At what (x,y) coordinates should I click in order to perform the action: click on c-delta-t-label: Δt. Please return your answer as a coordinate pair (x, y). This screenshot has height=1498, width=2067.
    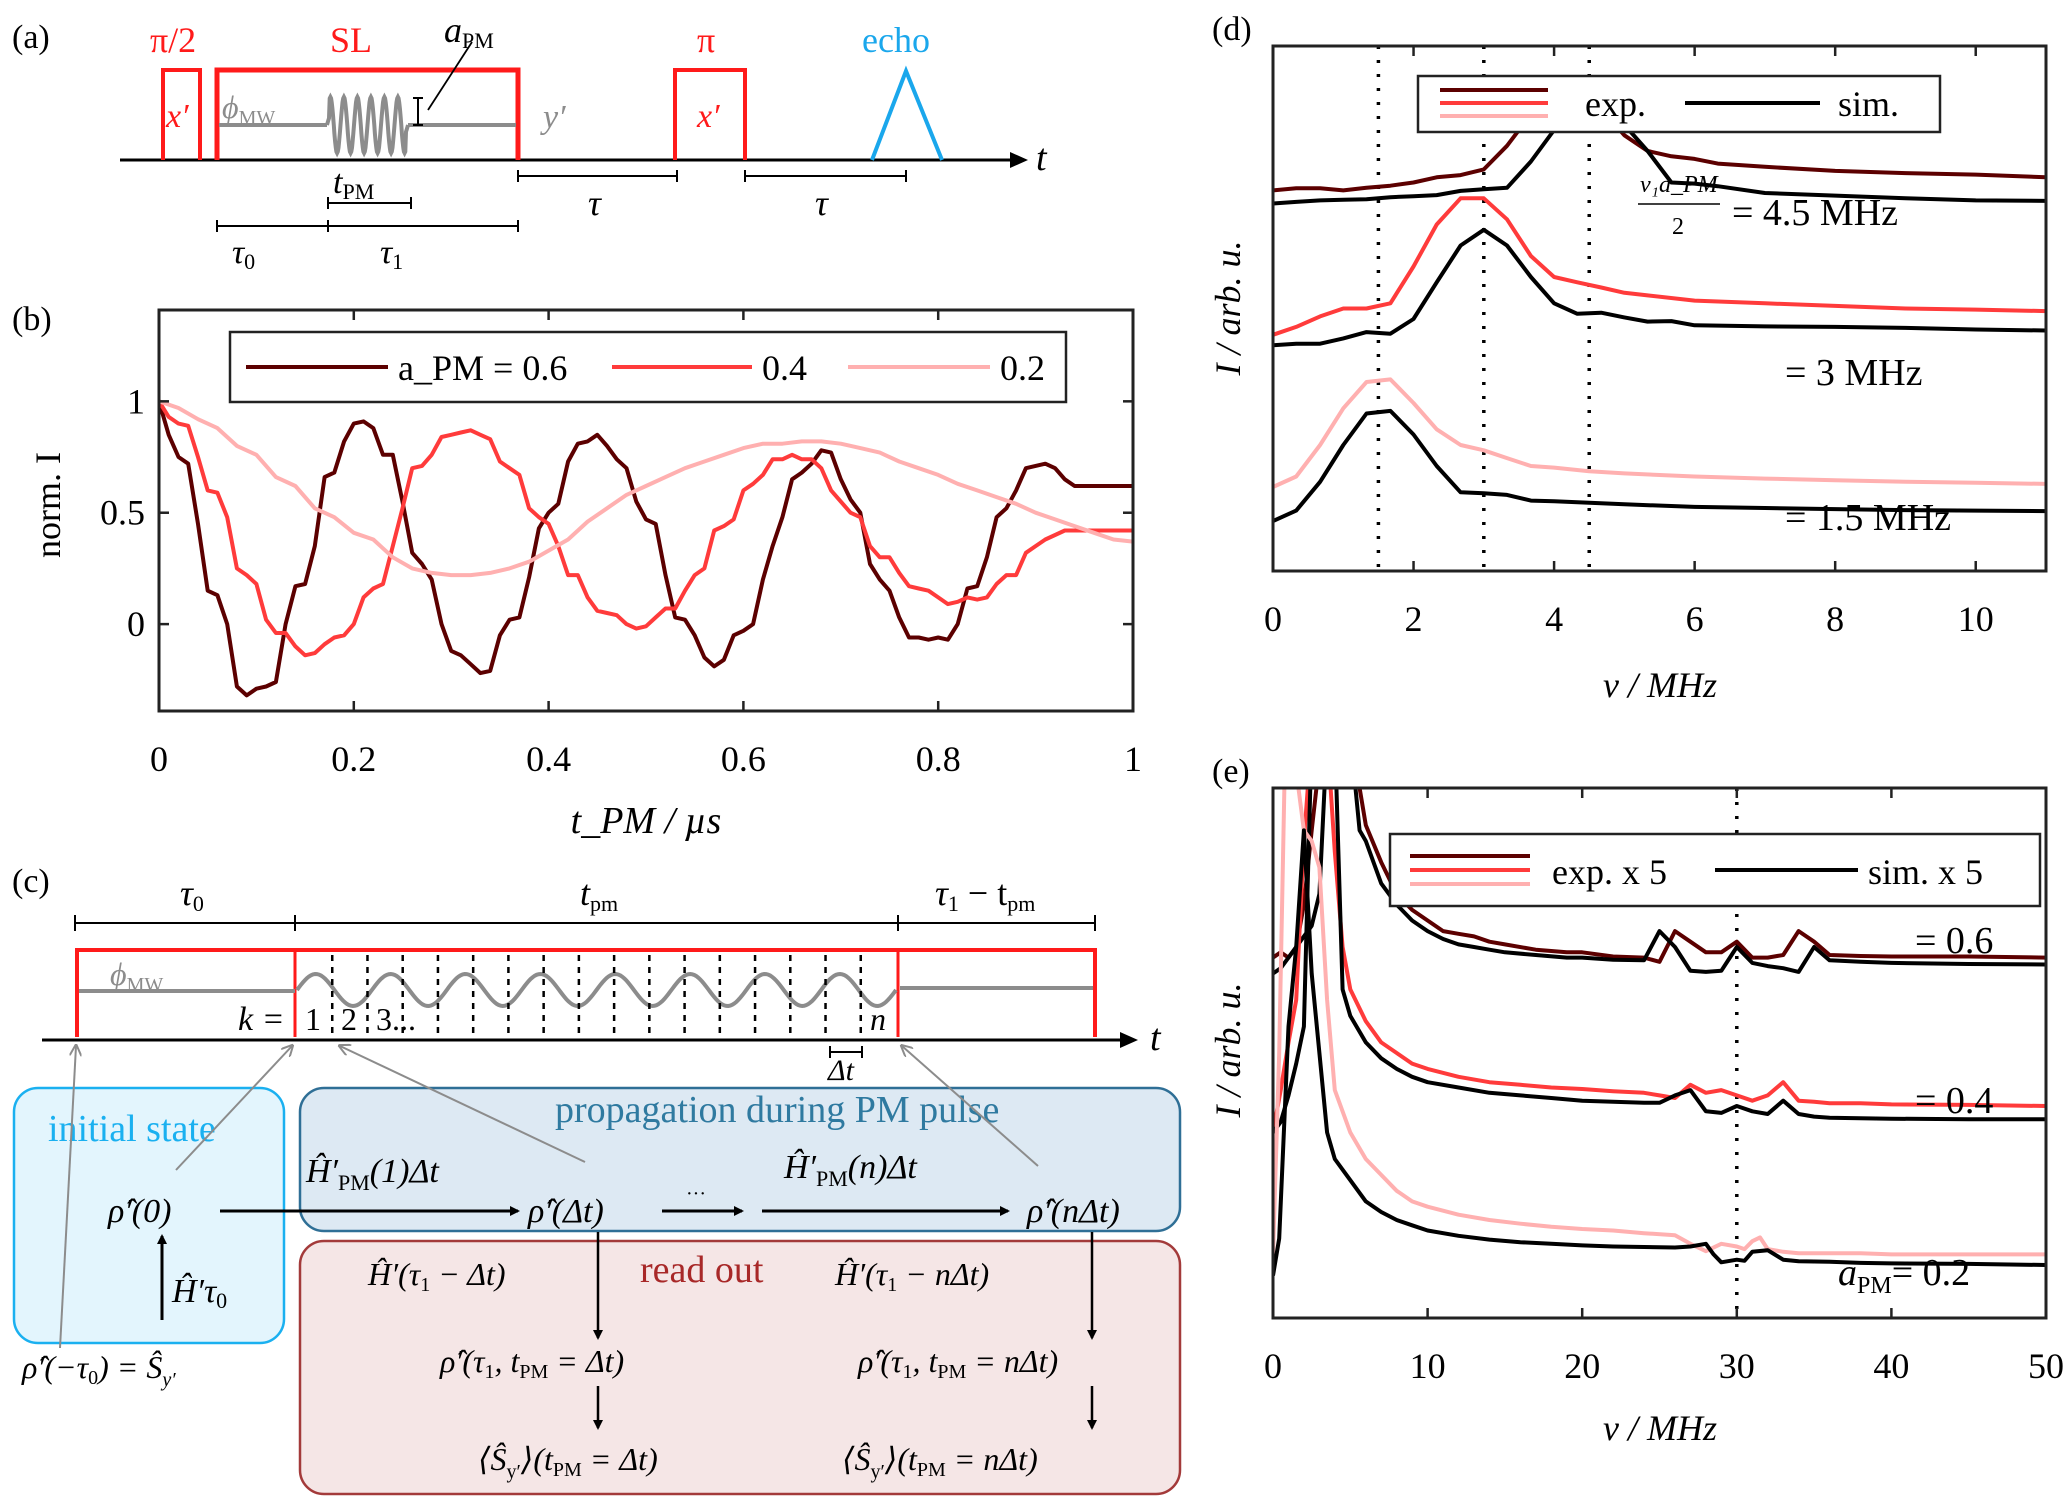
    Looking at the image, I should click on (841, 1070).